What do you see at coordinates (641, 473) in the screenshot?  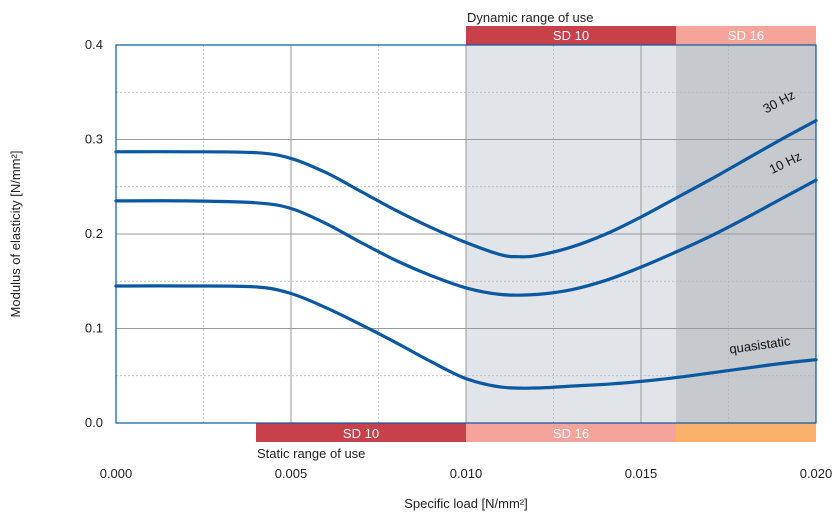 I see `x-tick-label: 0.015` at bounding box center [641, 473].